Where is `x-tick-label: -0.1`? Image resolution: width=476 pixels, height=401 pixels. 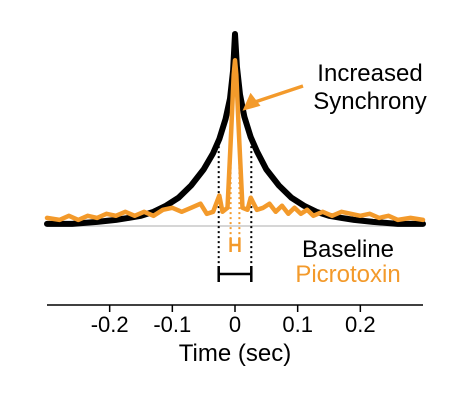 x-tick-label: -0.1 is located at coordinates (172, 324).